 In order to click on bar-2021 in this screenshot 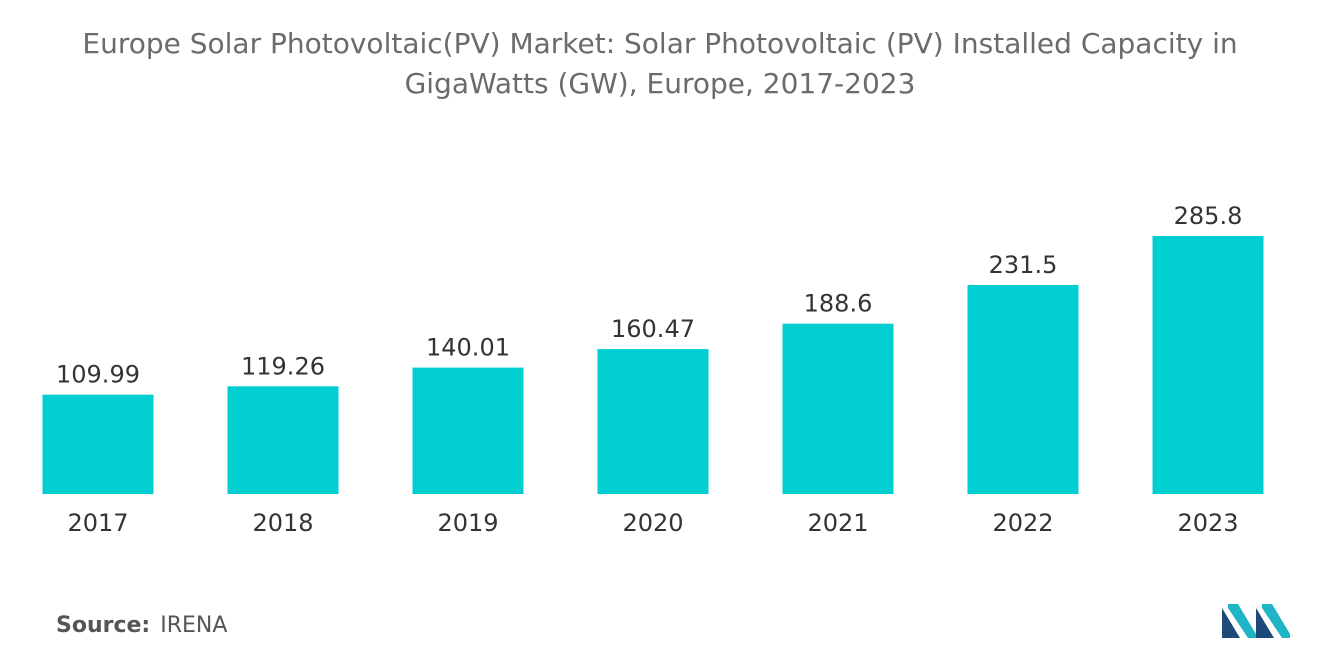, I will do `click(838, 408)`.